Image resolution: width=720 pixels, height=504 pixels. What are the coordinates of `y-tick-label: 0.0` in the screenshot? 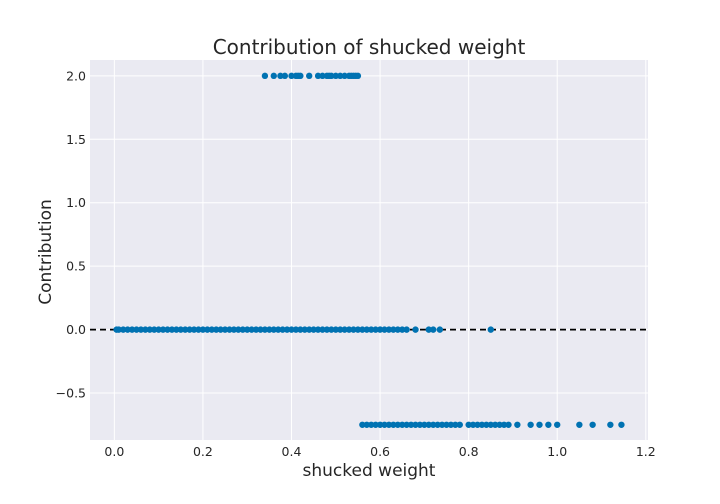 It's located at (76, 329).